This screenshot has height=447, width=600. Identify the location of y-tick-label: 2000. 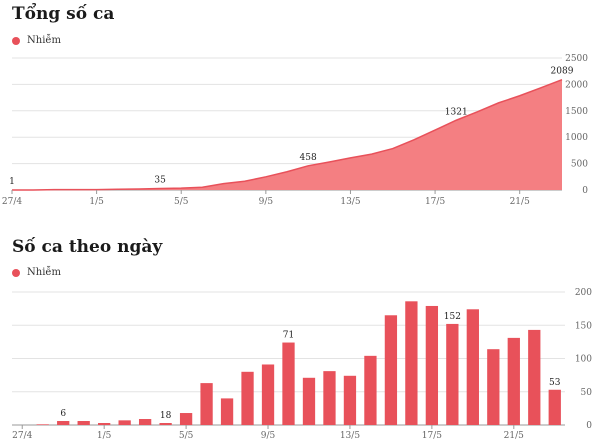
(576, 85).